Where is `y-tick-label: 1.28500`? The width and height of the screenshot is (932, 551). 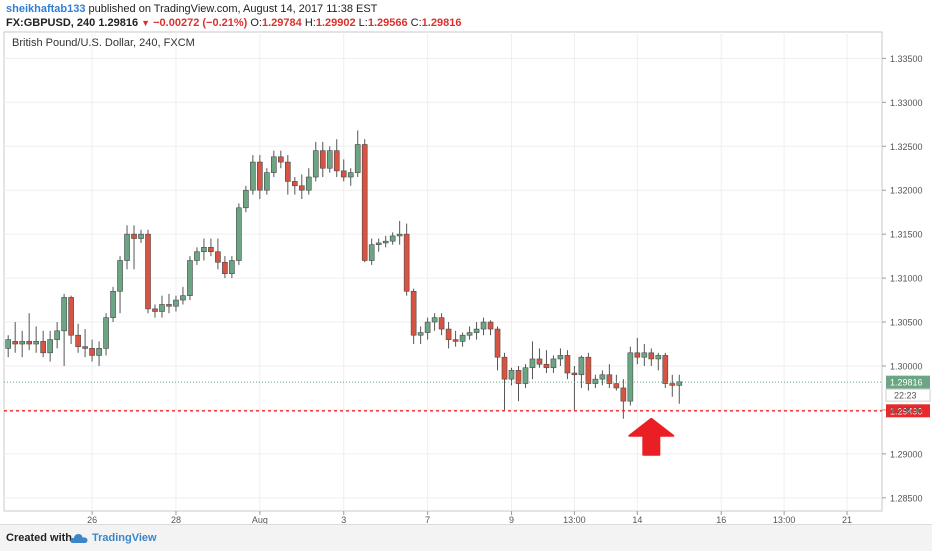 y-tick-label: 1.28500 is located at coordinates (906, 498).